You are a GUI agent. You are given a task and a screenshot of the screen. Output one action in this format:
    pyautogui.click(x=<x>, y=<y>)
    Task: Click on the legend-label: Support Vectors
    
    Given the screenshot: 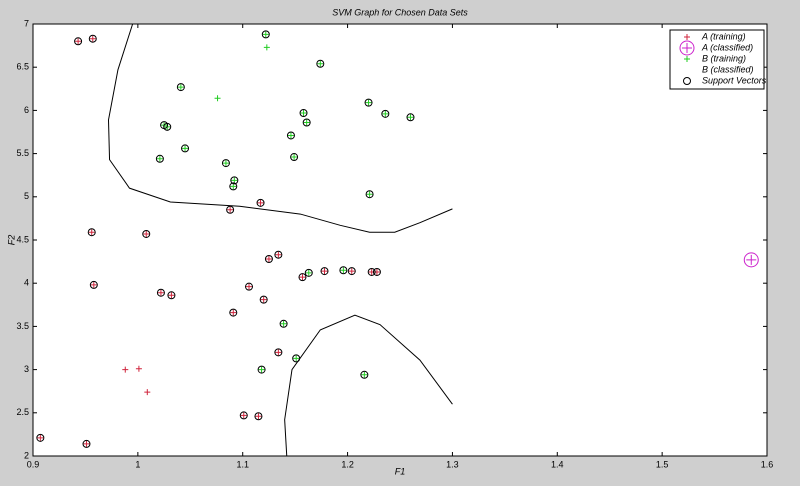 What is the action you would take?
    pyautogui.click(x=734, y=80)
    